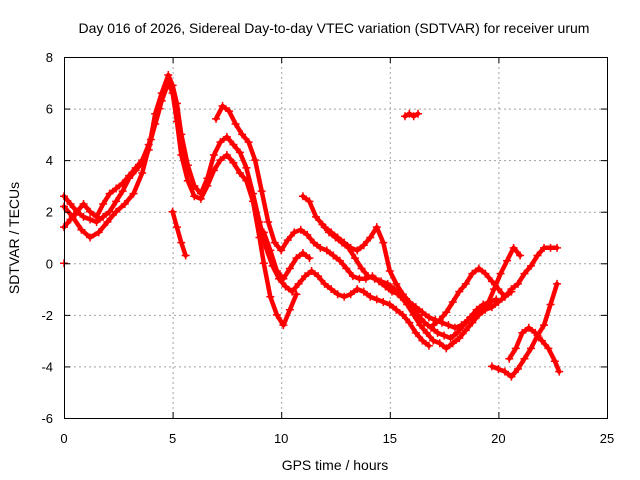  I want to click on series-pass-i, so click(286, 255).